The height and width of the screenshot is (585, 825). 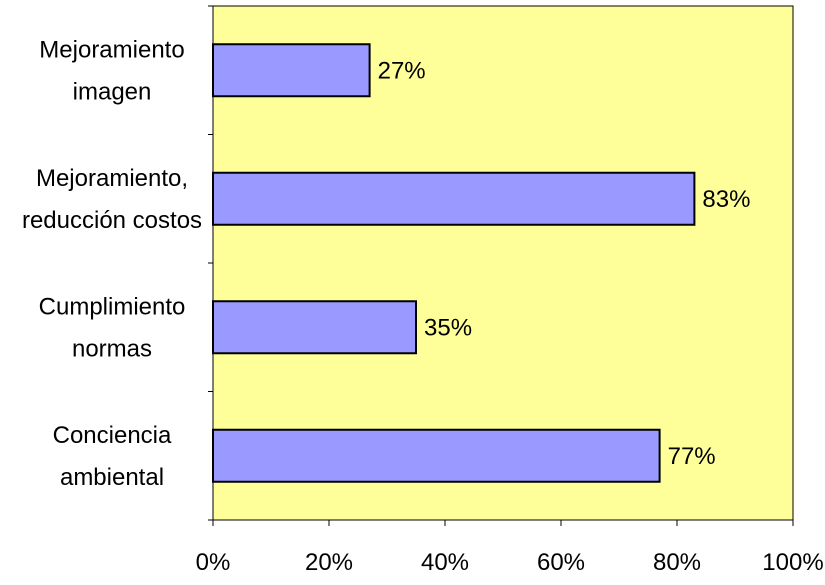 What do you see at coordinates (112, 220) in the screenshot?
I see `category-label-line: reducción costos` at bounding box center [112, 220].